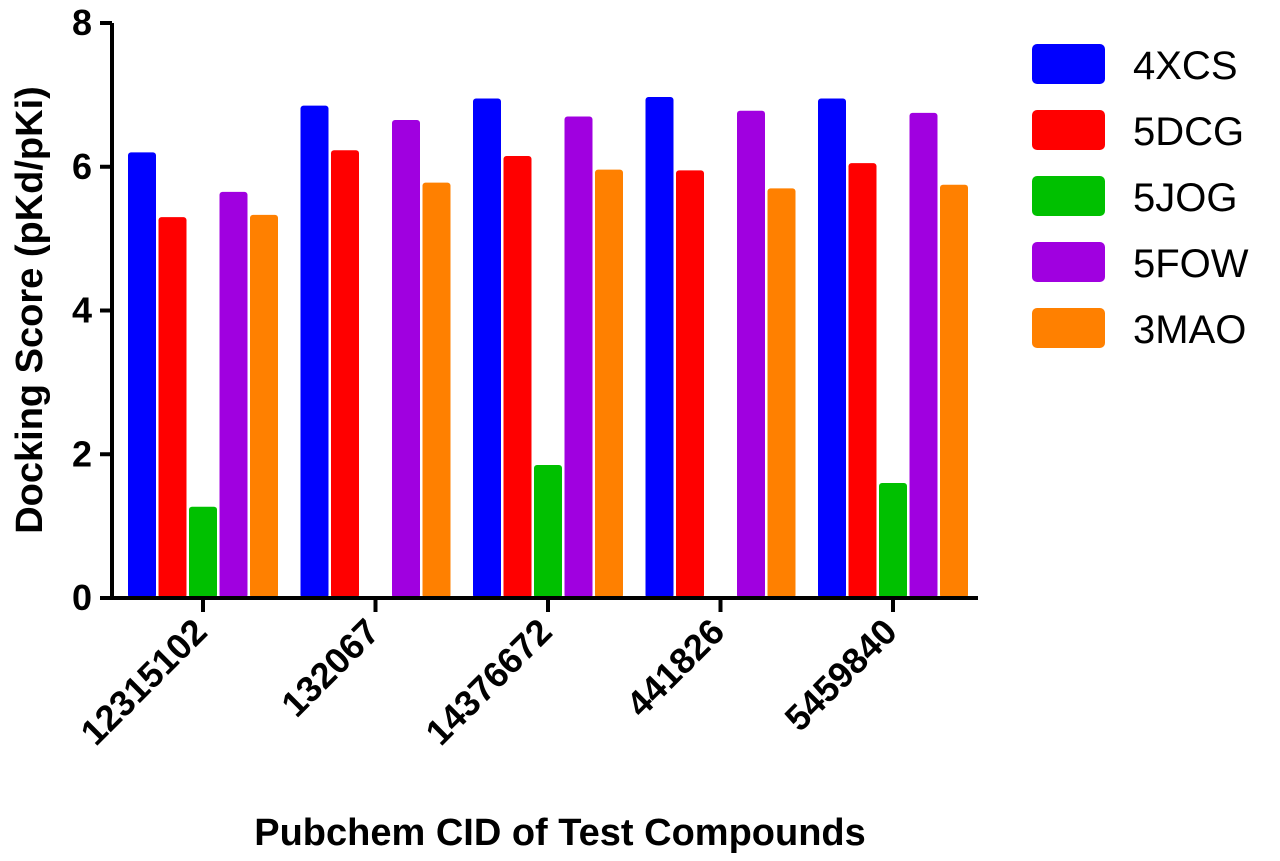  What do you see at coordinates (841, 675) in the screenshot?
I see `x-tick-label-5459840: 5459840` at bounding box center [841, 675].